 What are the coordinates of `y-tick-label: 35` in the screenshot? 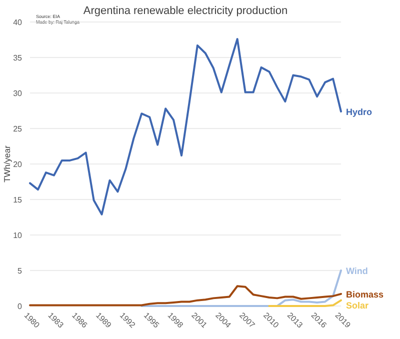 It's located at (18, 58).